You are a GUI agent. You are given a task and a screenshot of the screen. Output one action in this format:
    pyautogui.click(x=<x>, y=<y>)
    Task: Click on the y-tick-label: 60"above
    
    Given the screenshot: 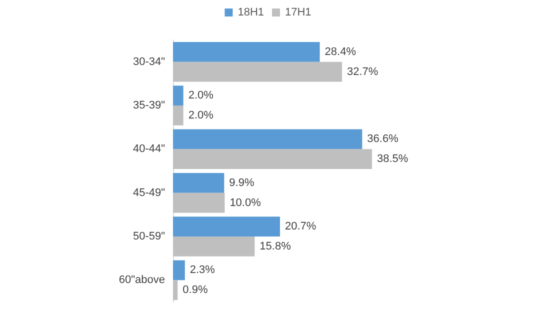 What is the action you would take?
    pyautogui.click(x=141, y=280)
    